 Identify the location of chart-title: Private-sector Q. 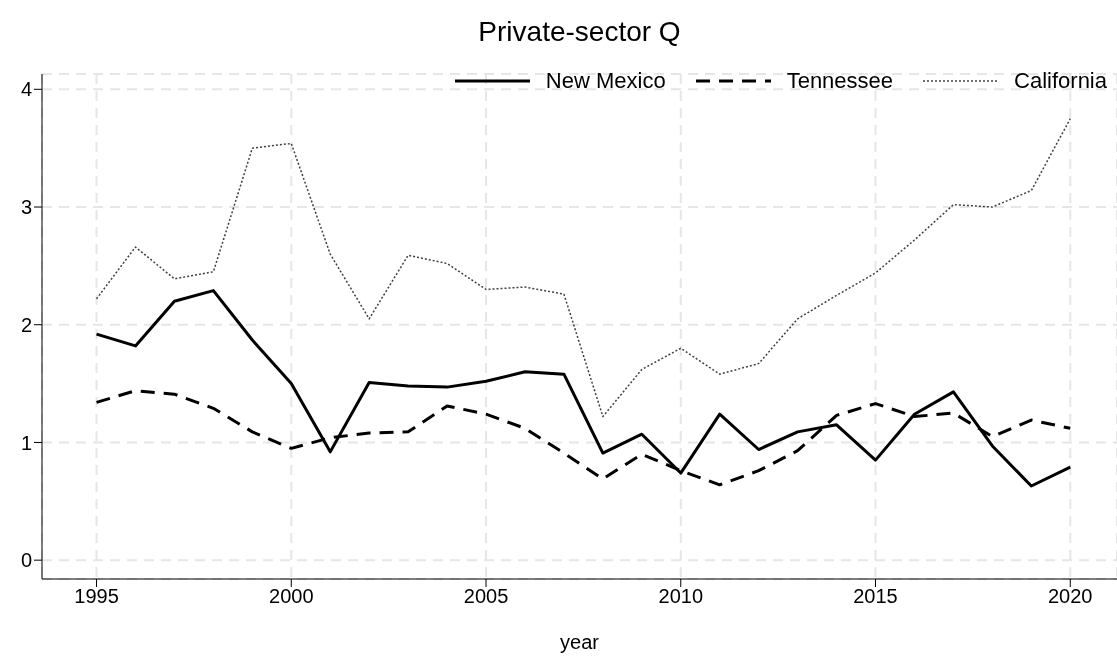
(579, 32).